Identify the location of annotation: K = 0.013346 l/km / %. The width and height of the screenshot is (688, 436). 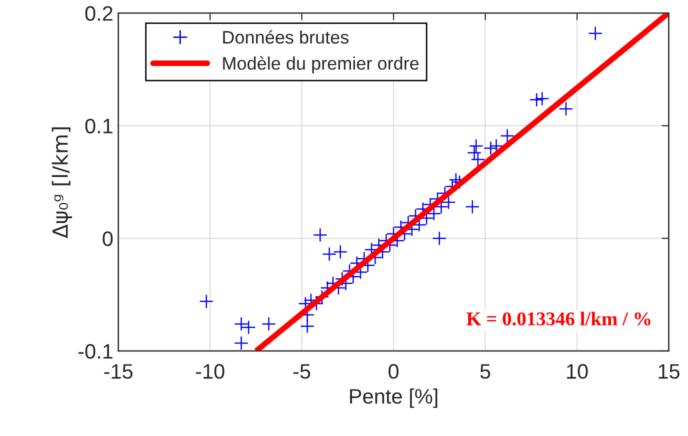
(558, 319).